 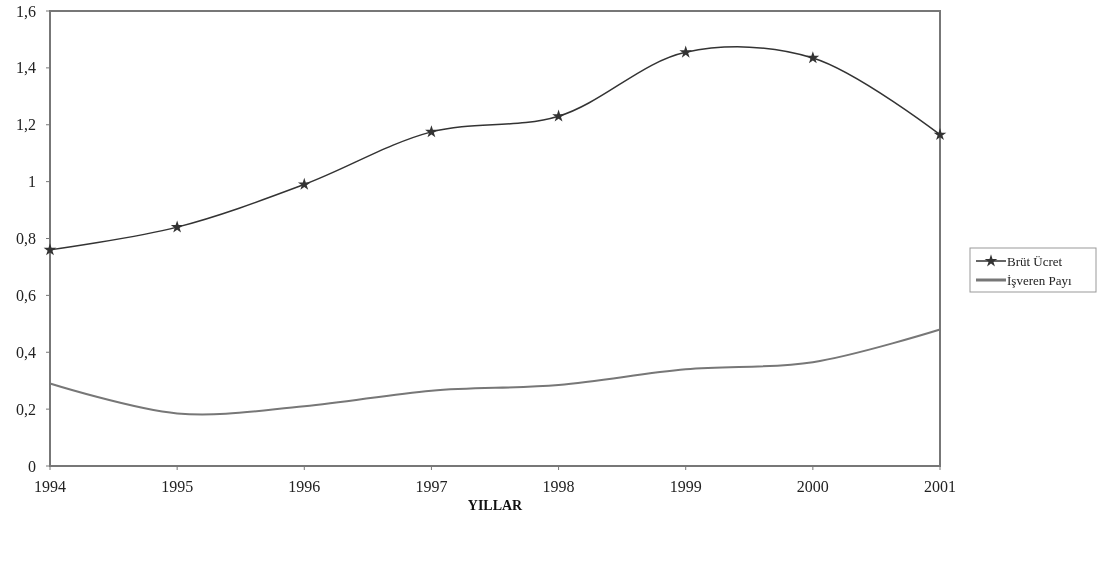 I want to click on x-tick-label: 2001, so click(x=940, y=486).